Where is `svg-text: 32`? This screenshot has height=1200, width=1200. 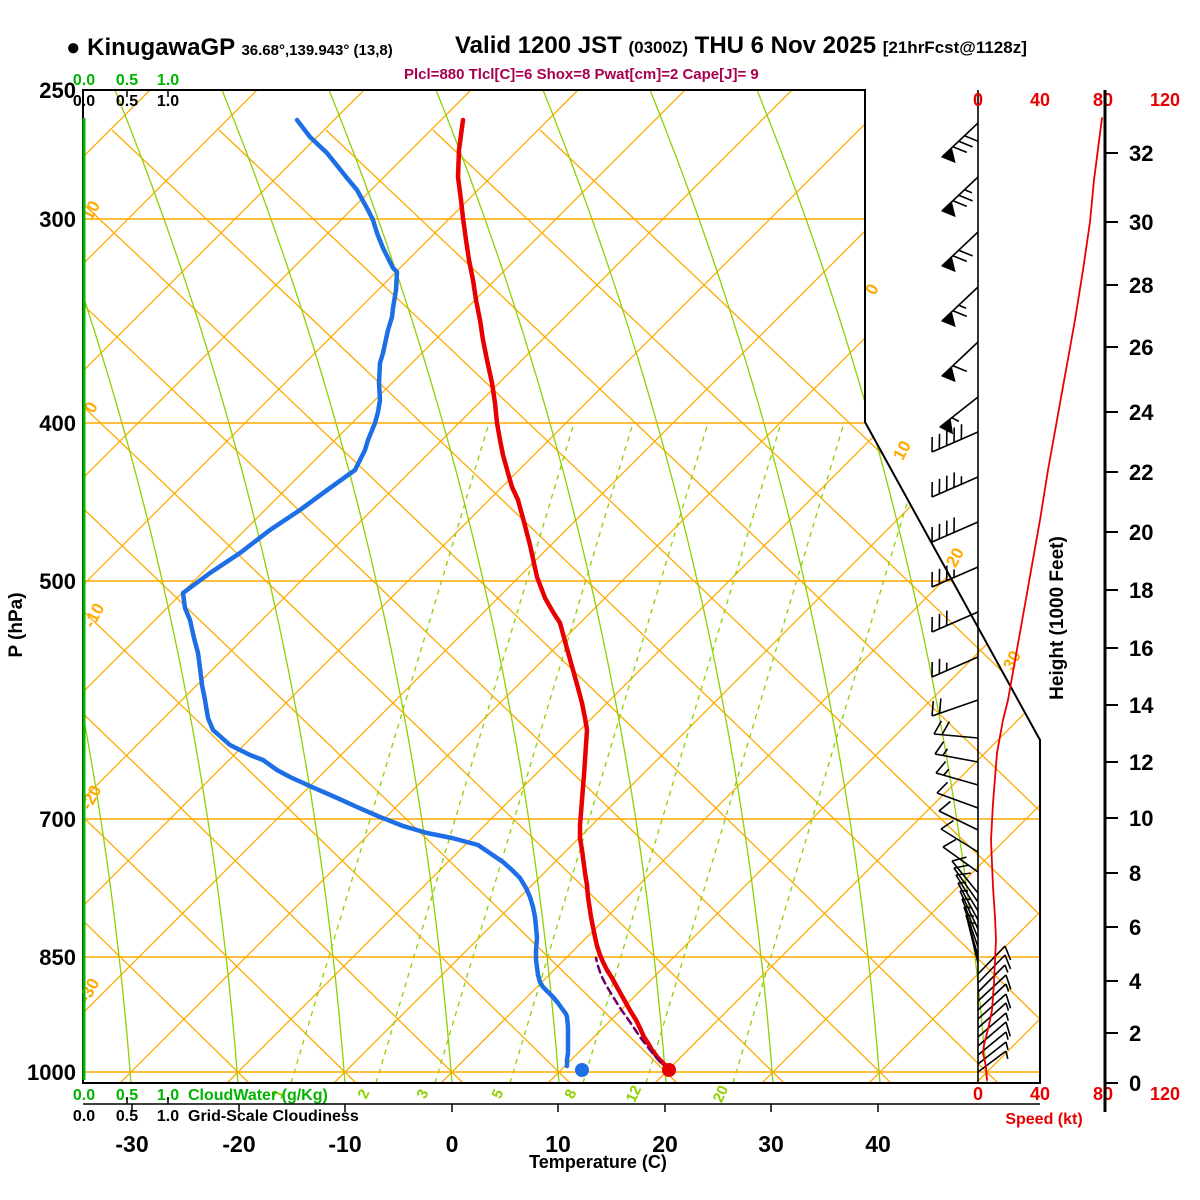 svg-text: 32 is located at coordinates (1141, 153).